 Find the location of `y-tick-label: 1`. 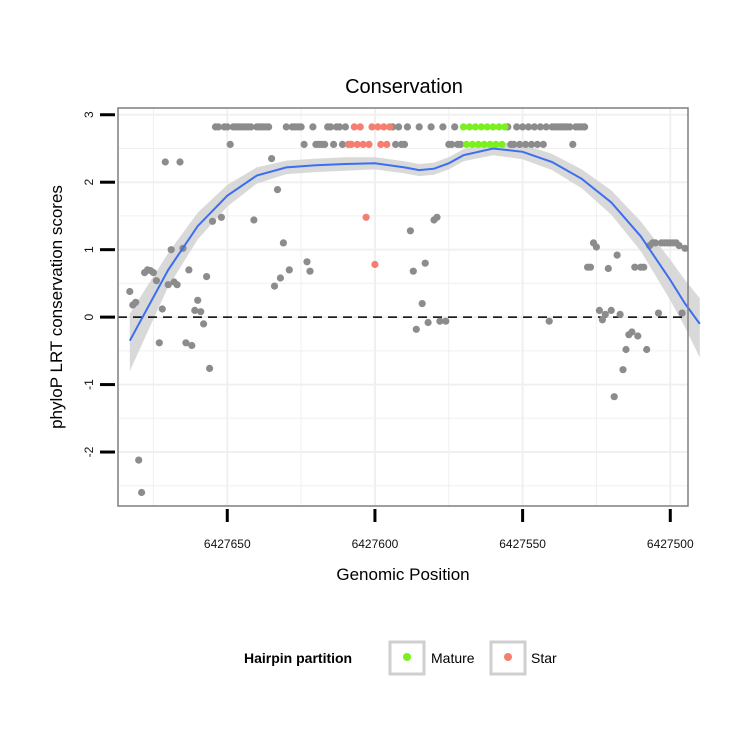

y-tick-label: 1 is located at coordinates (89, 249).